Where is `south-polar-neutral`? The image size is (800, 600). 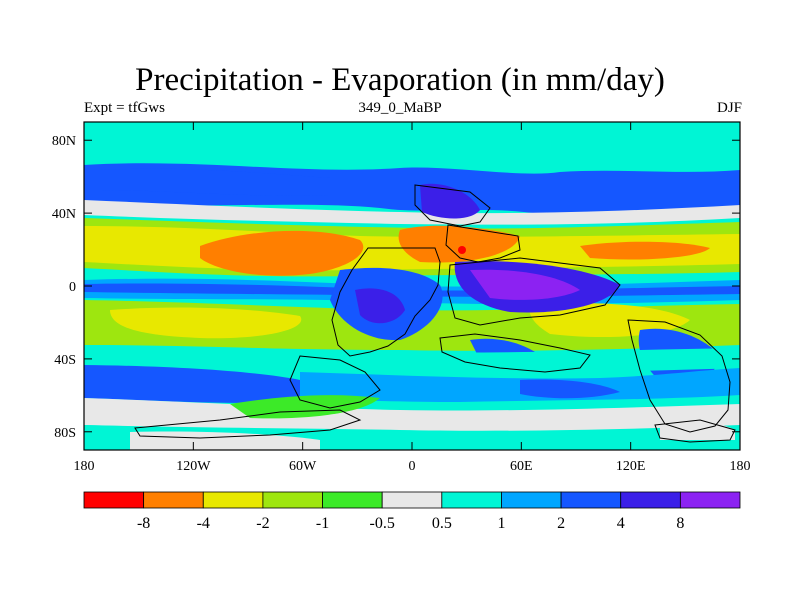 south-polar-neutral is located at coordinates (225, 440).